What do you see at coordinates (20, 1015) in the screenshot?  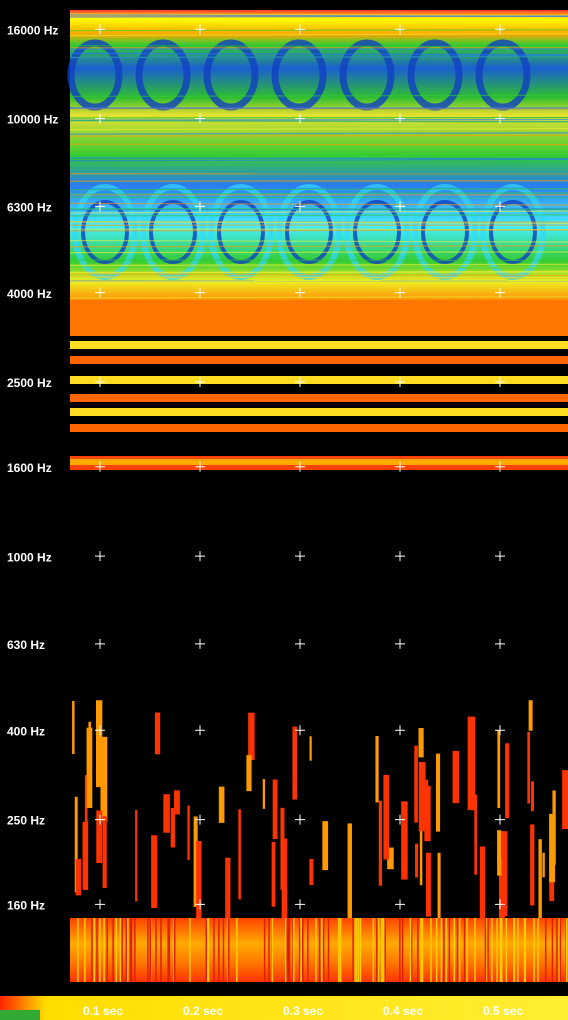 I see `color-key` at bounding box center [20, 1015].